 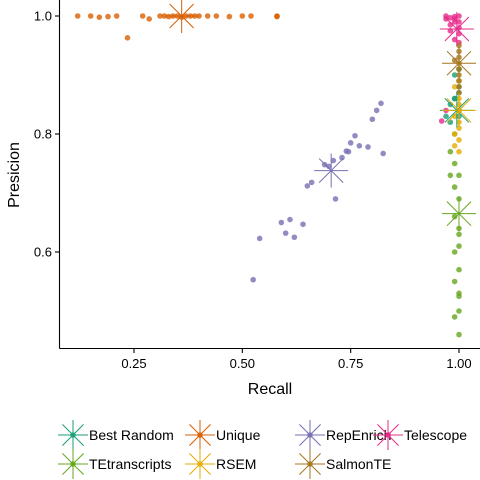 What do you see at coordinates (236, 464) in the screenshot?
I see `legend-label-5: RSEM` at bounding box center [236, 464].